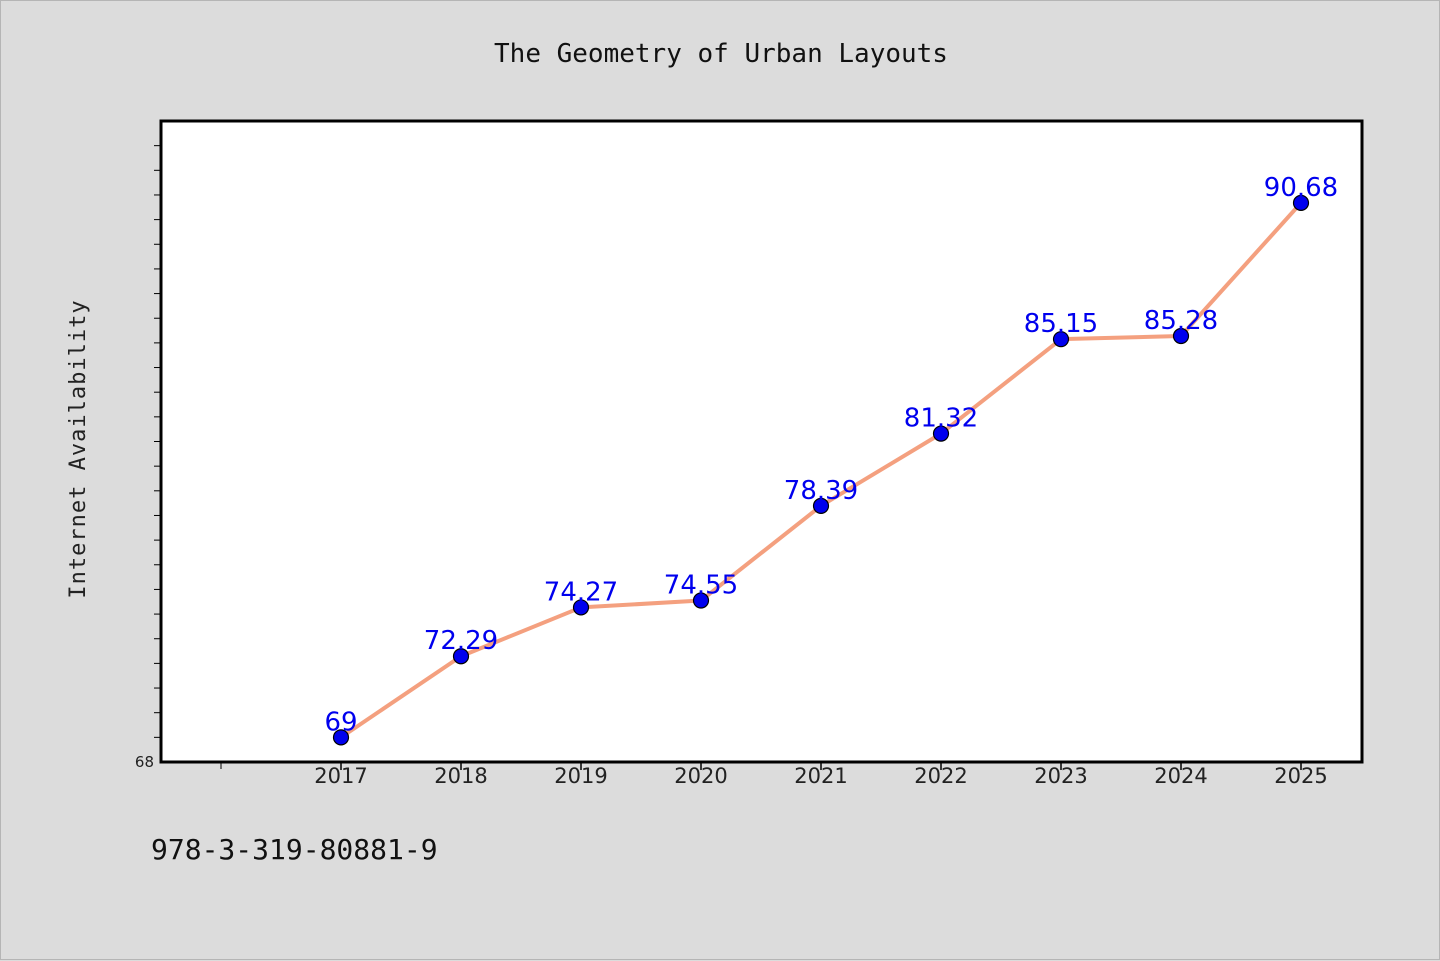 The height and width of the screenshot is (961, 1440). I want to click on data-label: 69, so click(340, 722).